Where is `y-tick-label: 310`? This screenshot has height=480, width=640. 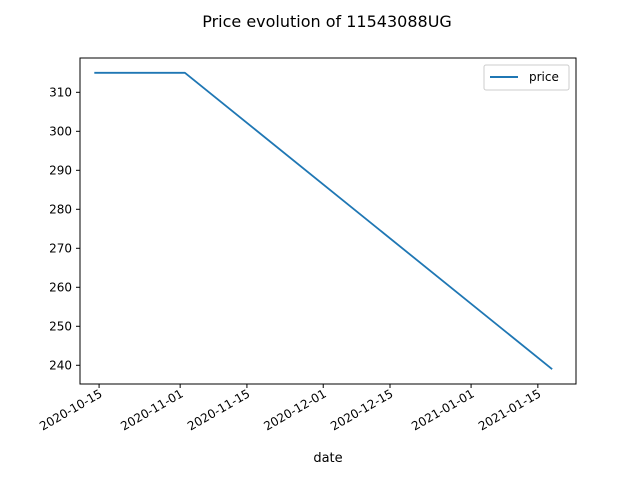
y-tick-label: 310 is located at coordinates (60, 92).